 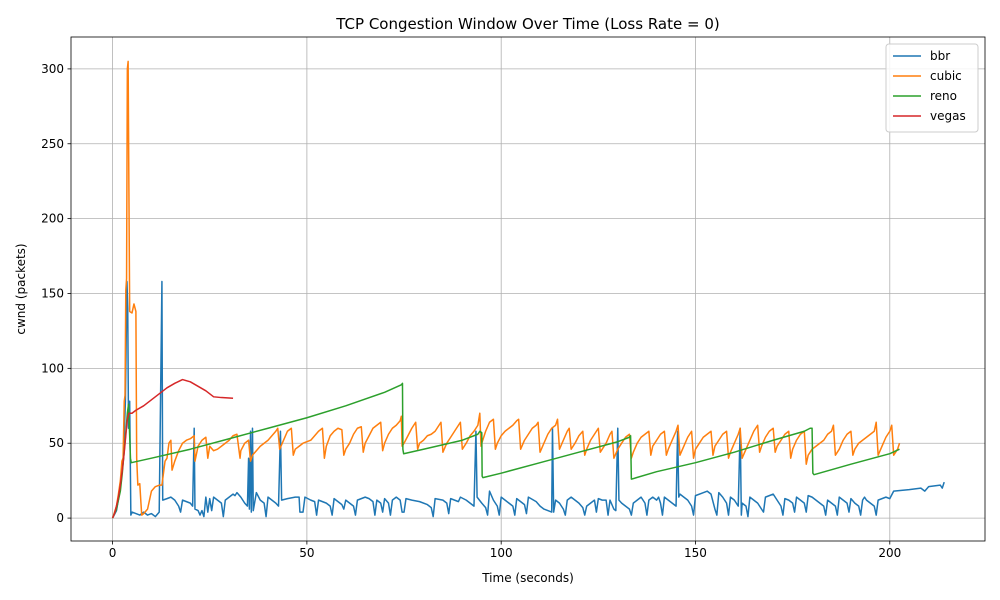 What do you see at coordinates (52, 69) in the screenshot?
I see `y-tick-label: 300` at bounding box center [52, 69].